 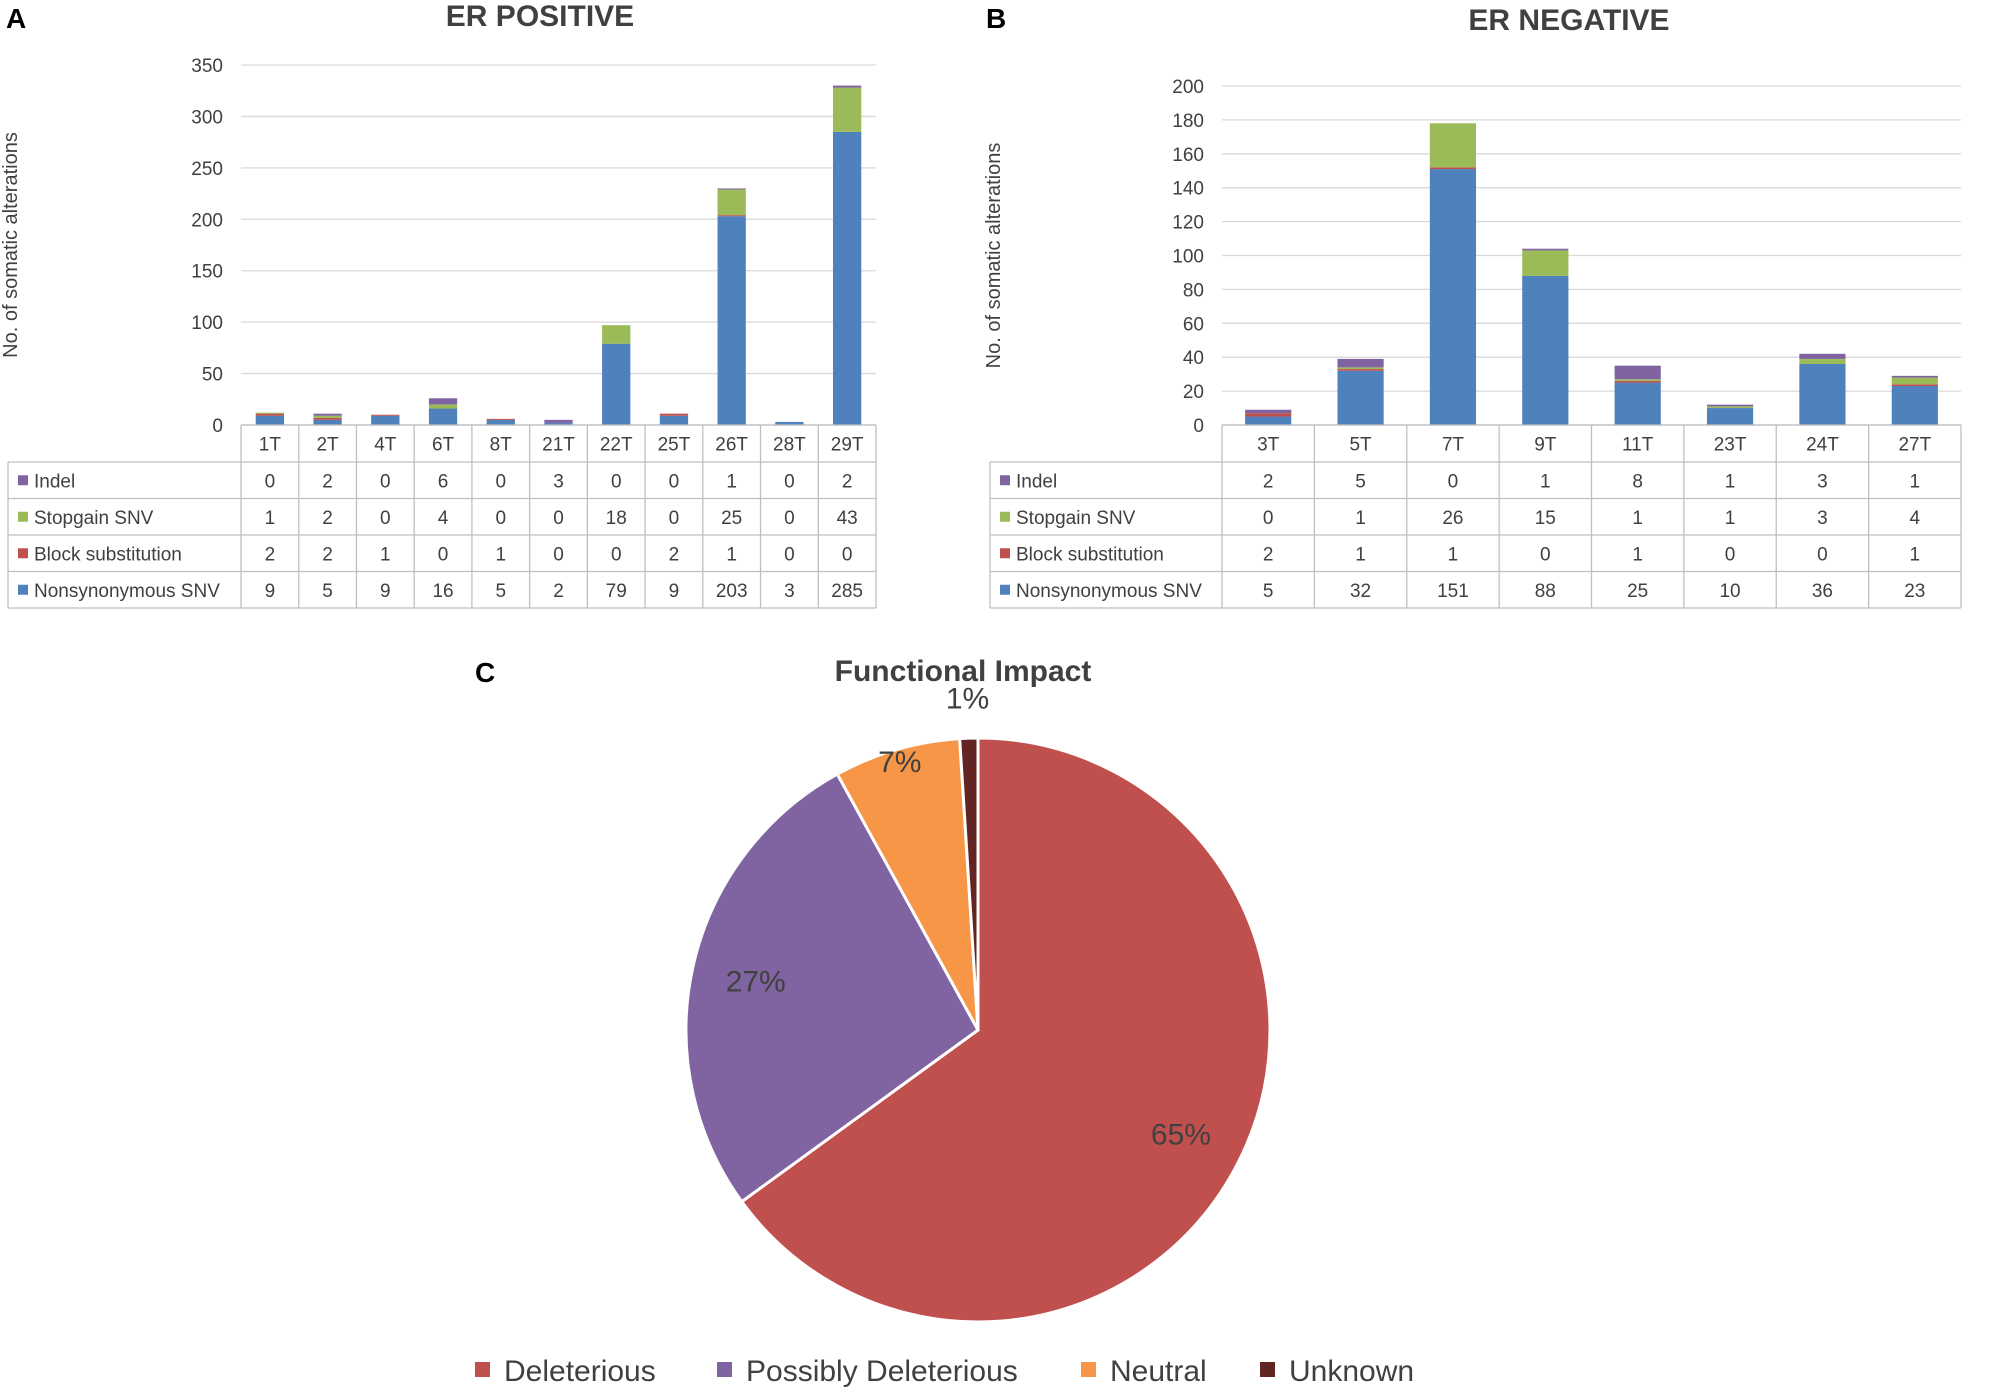 I want to click on cell-indel-27t: 1, so click(x=1915, y=481).